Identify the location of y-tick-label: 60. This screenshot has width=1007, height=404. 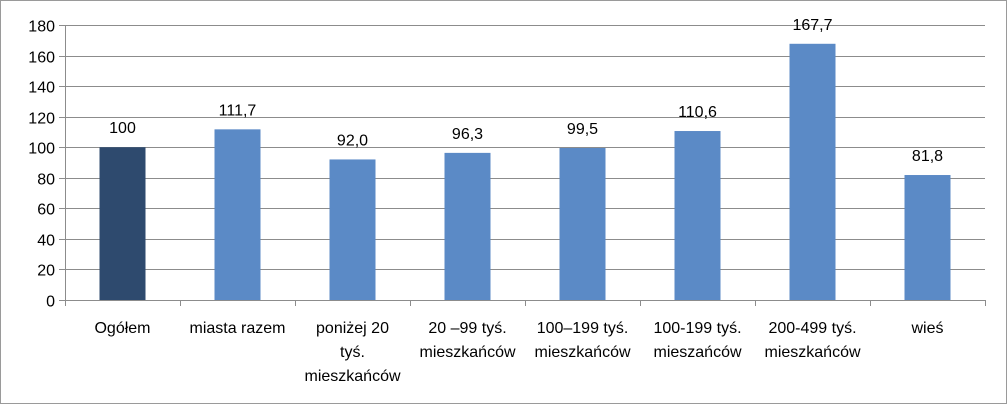
(46, 210).